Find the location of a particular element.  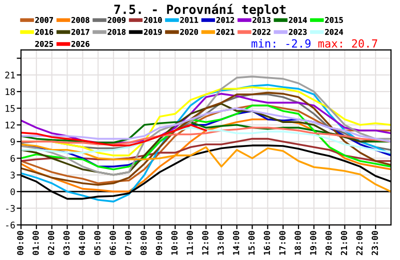

y-tick-label: -3 is located at coordinates (10, 208).